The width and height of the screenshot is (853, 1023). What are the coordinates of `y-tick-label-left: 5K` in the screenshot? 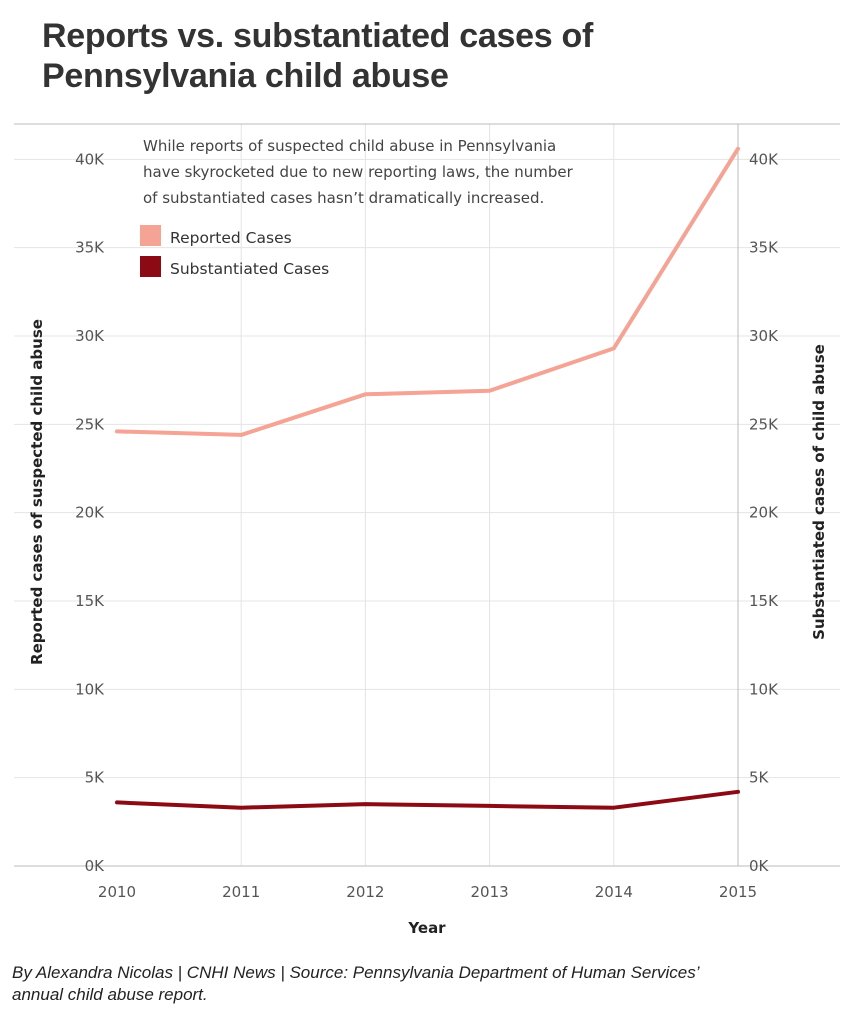 It's located at (95, 778).